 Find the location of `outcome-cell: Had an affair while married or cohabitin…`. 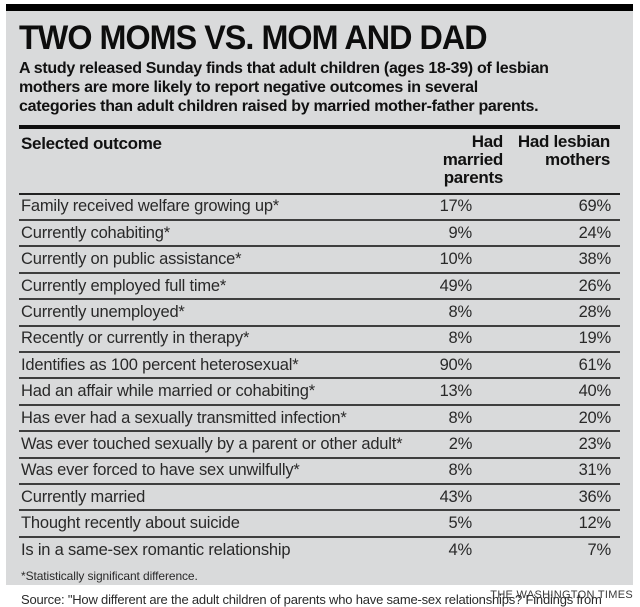

outcome-cell: Had an affair while married or cohabitin… is located at coordinates (168, 391).